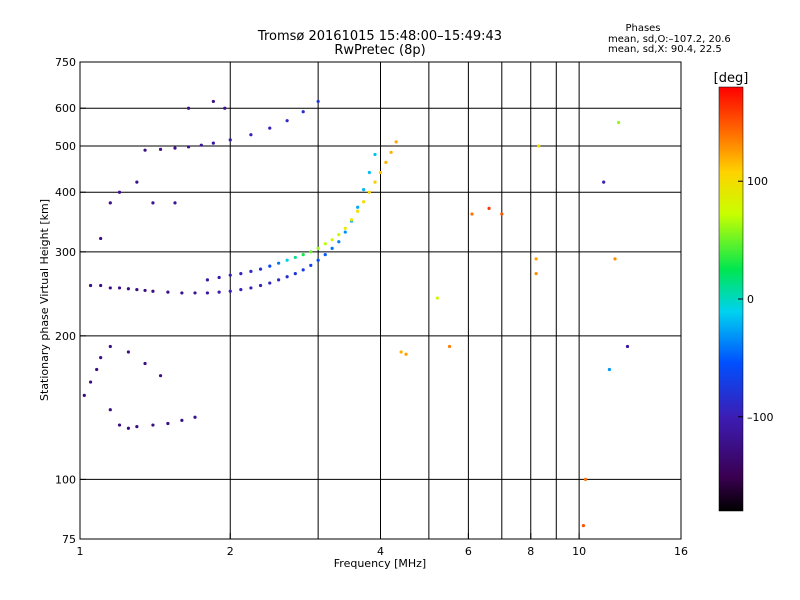 This screenshot has width=800, height=600. I want to click on legend-title: Phases, so click(642, 28).